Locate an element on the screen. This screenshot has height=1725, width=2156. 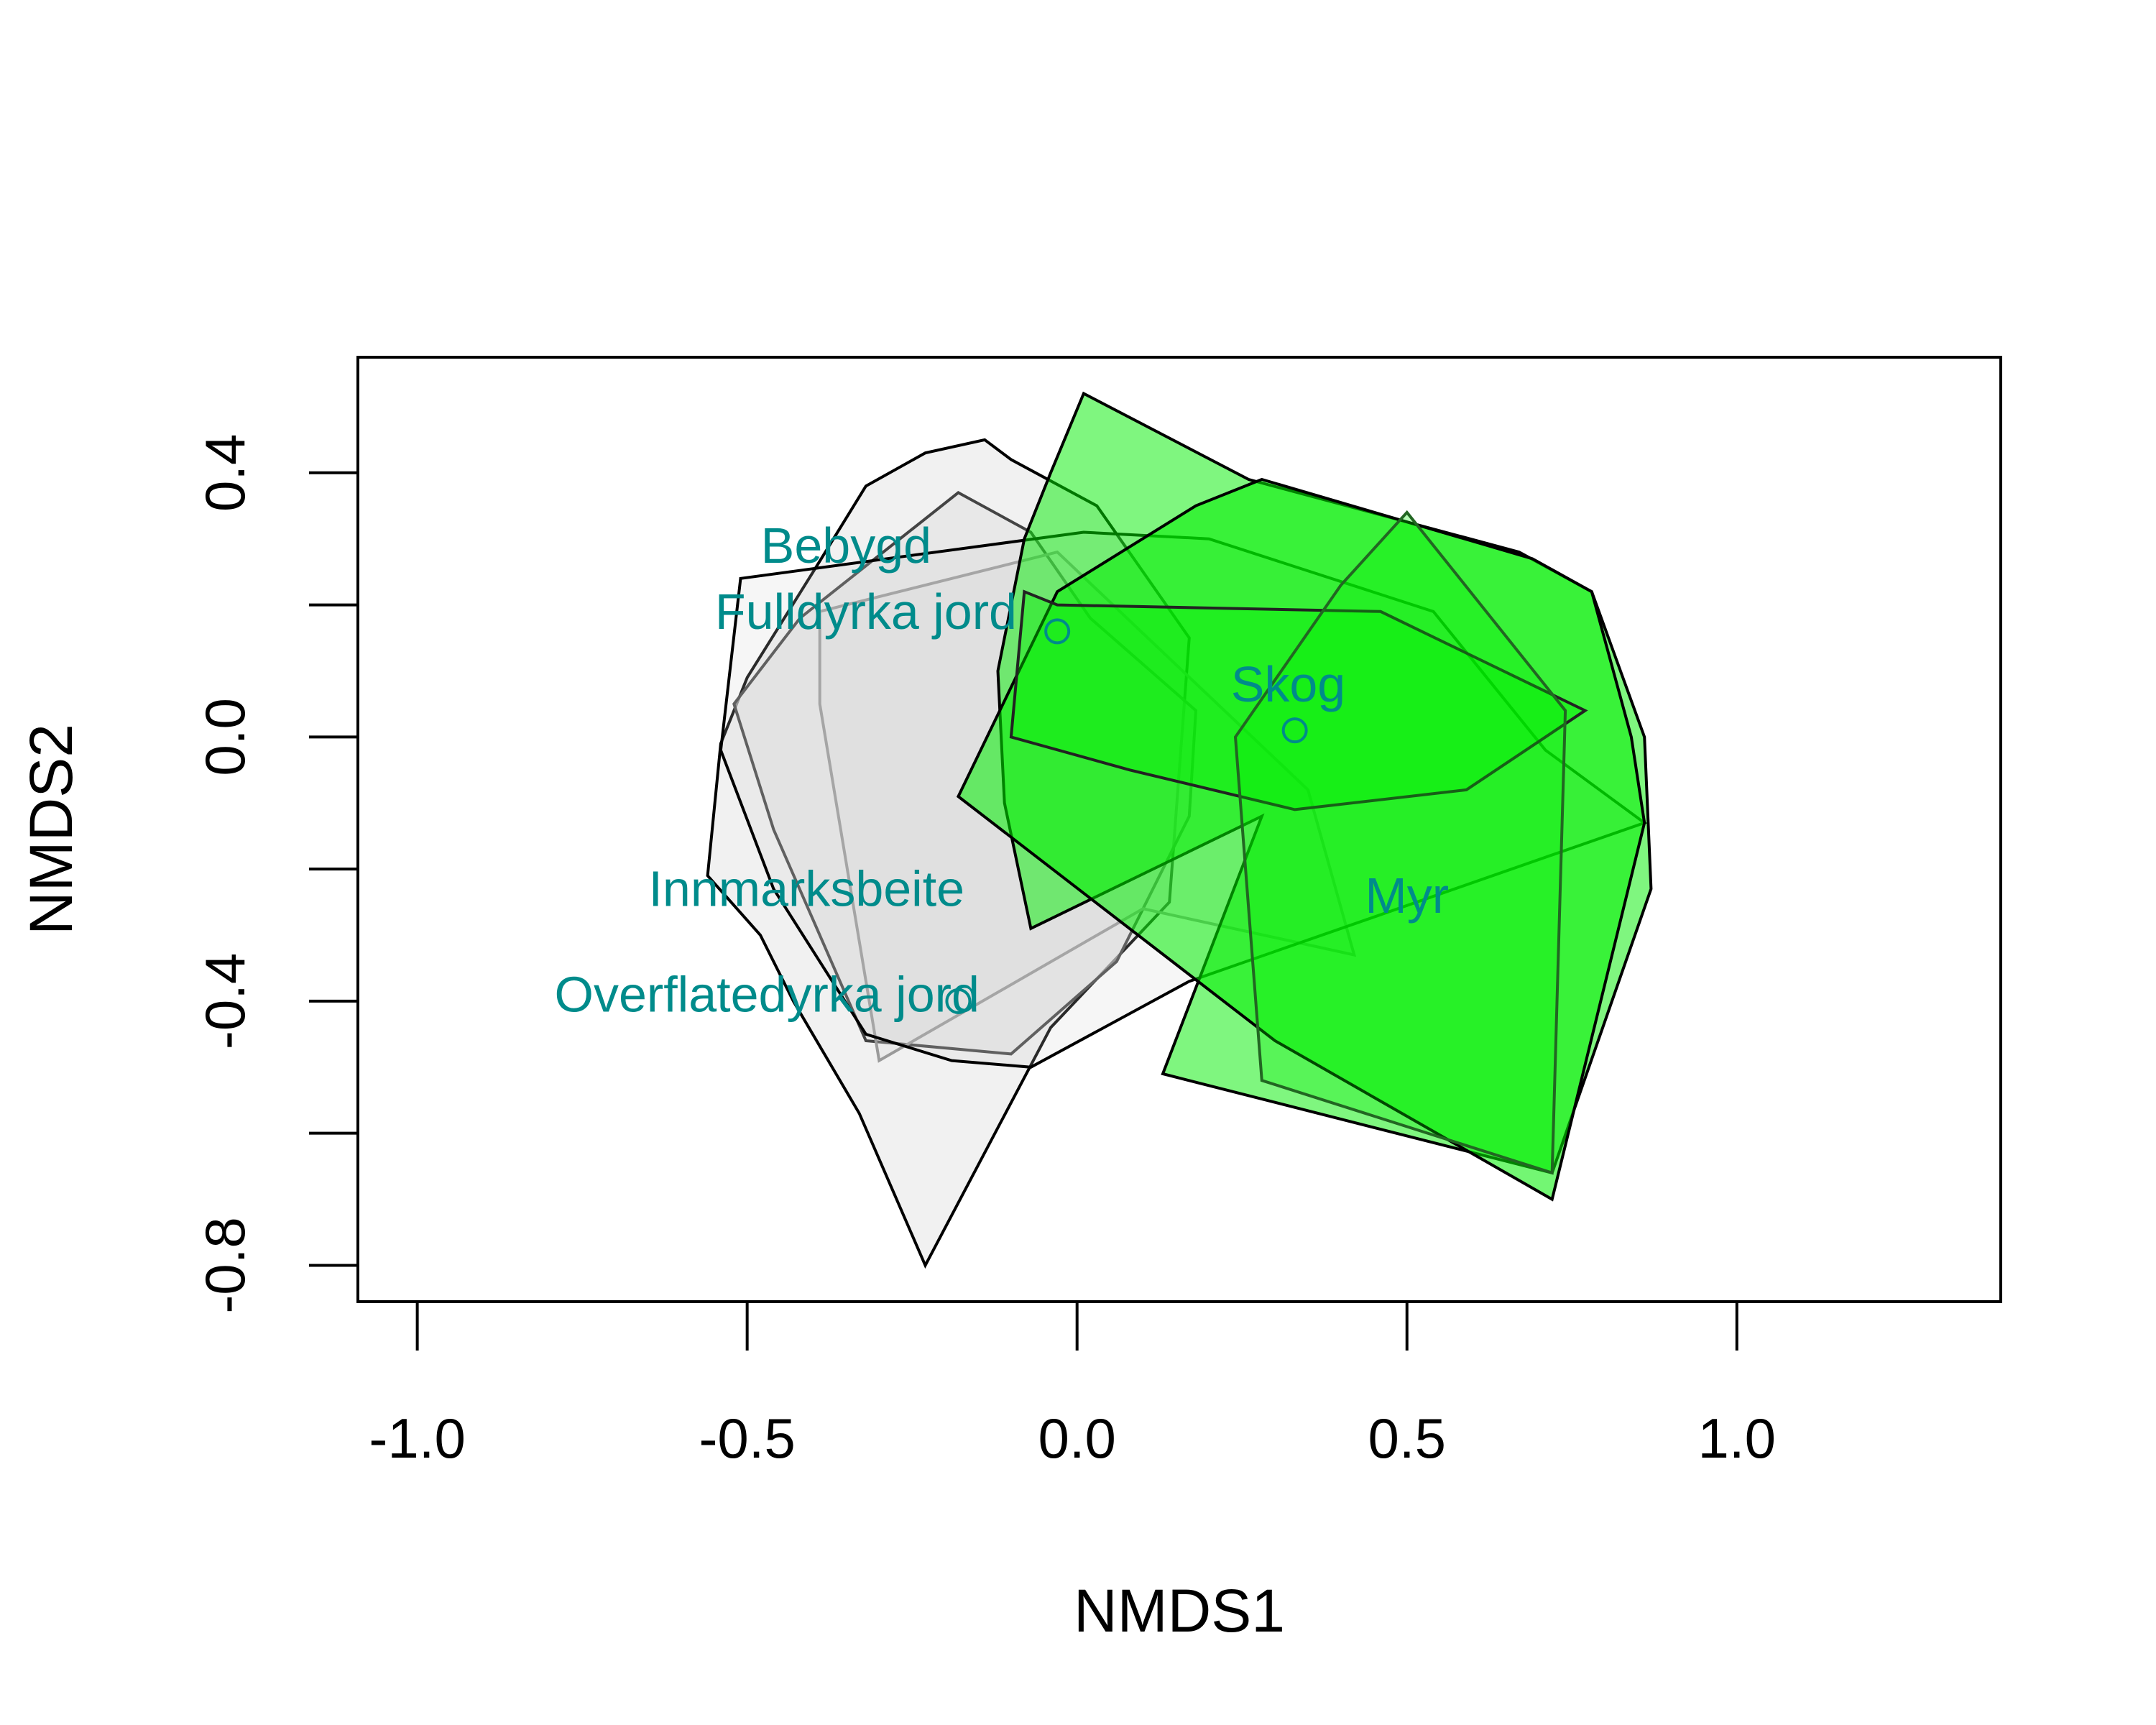
x-axis: -1.0 -0.5 0.0 0.5 1.0 is located at coordinates (1073, 1385).